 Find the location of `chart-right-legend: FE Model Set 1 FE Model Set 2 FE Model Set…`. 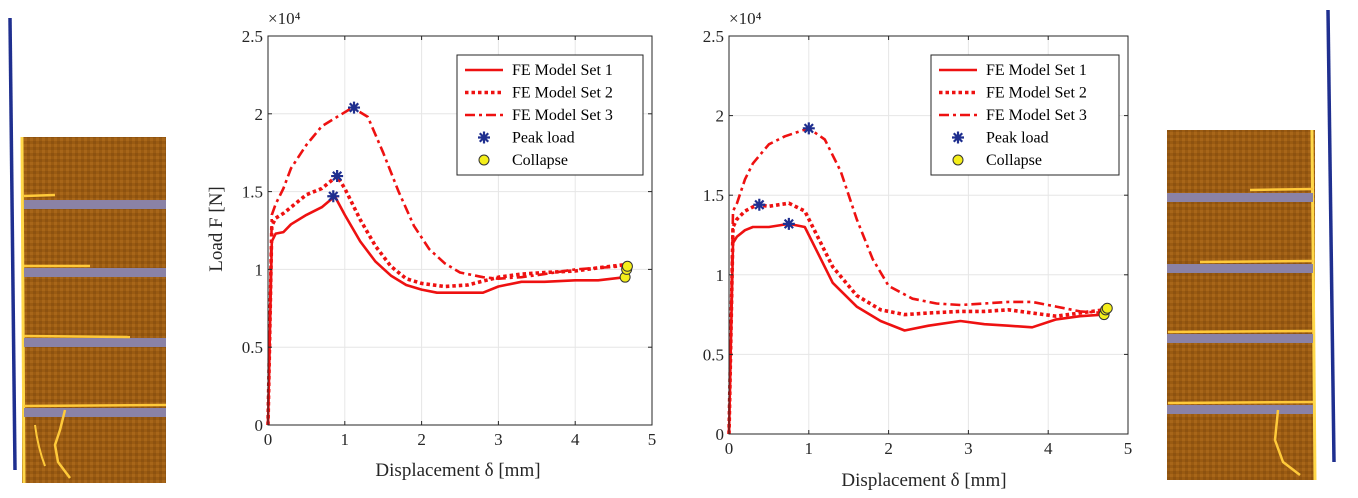

chart-right-legend: FE Model Set 1 FE Model Set 2 FE Model Set… is located at coordinates (1025, 115).